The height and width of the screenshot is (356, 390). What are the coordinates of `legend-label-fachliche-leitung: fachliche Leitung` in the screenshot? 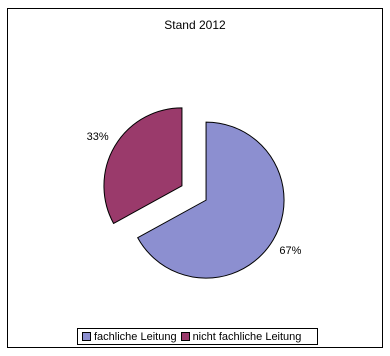 It's located at (135, 336).